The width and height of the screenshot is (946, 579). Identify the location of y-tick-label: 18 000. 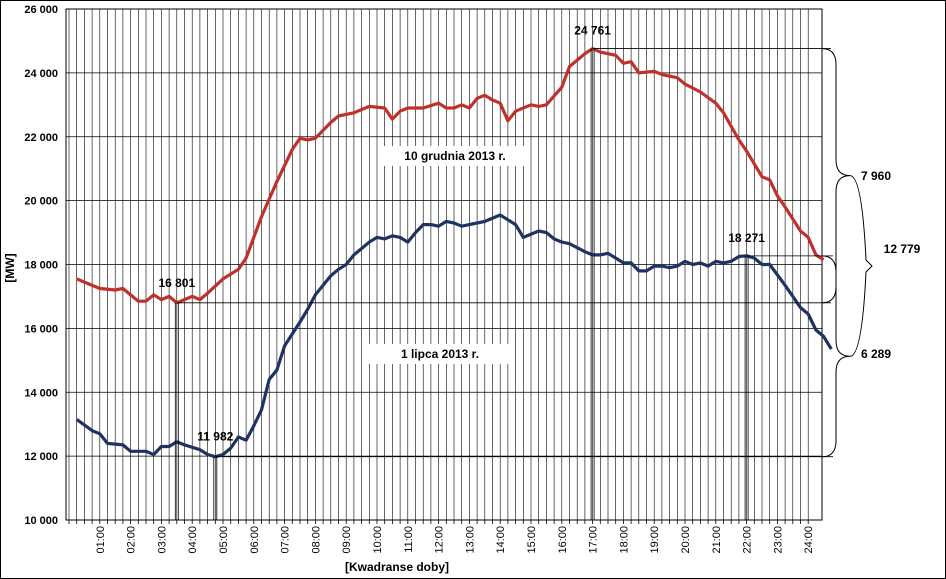
(41, 266).